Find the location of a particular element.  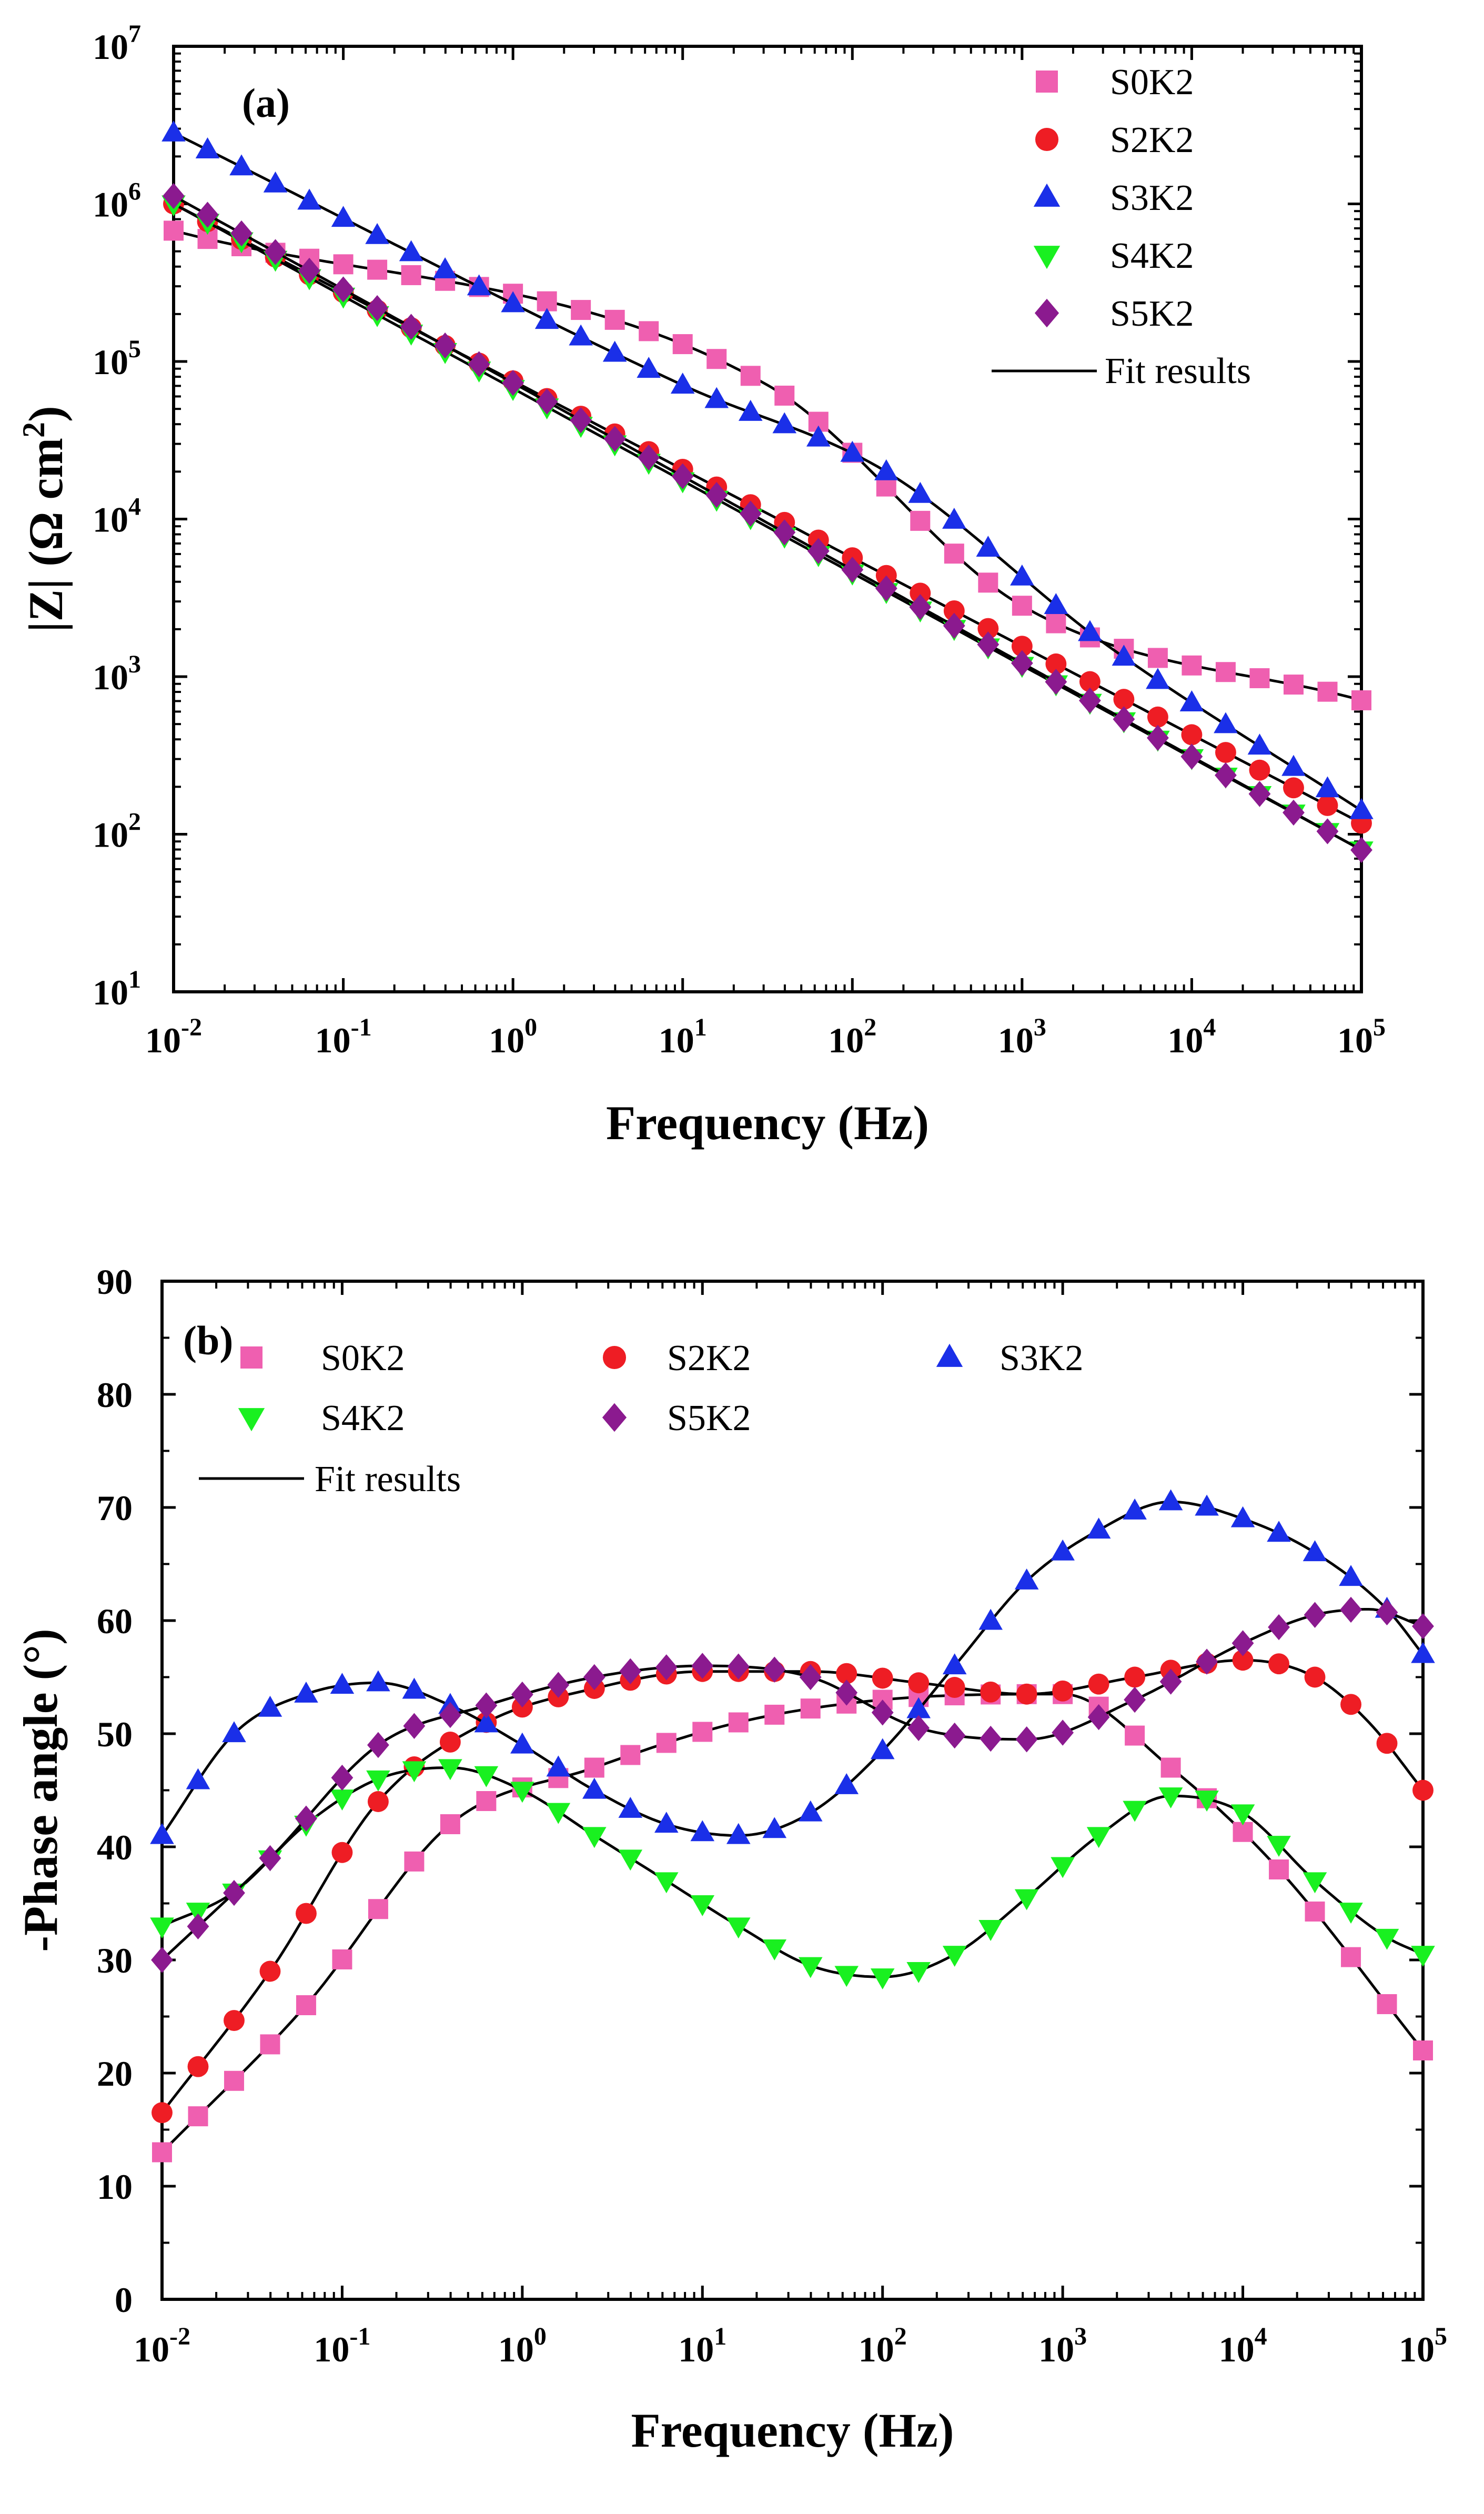

legend-marker-S3K2 is located at coordinates (949, 1355).